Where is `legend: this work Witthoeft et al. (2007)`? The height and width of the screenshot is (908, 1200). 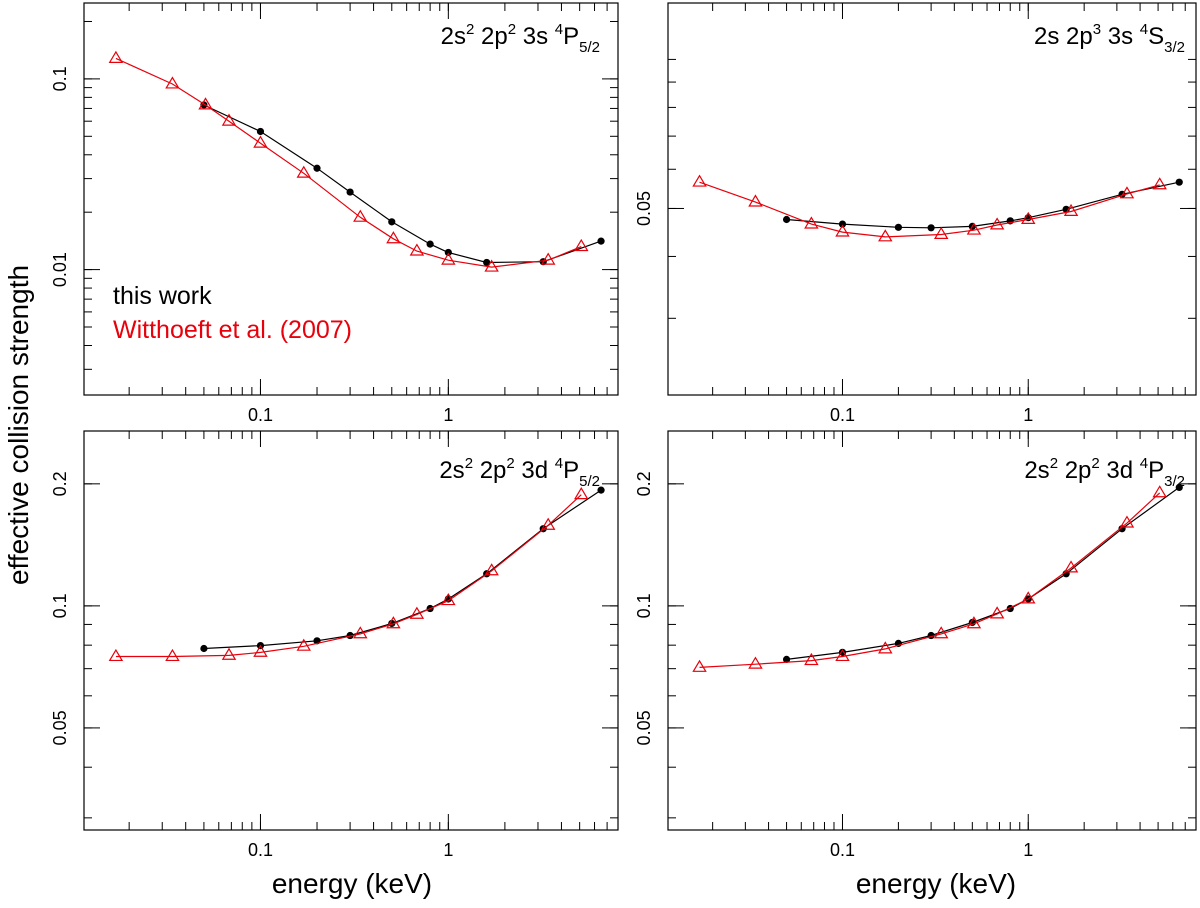
legend: this work Witthoeft et al. (2007) is located at coordinates (232, 313).